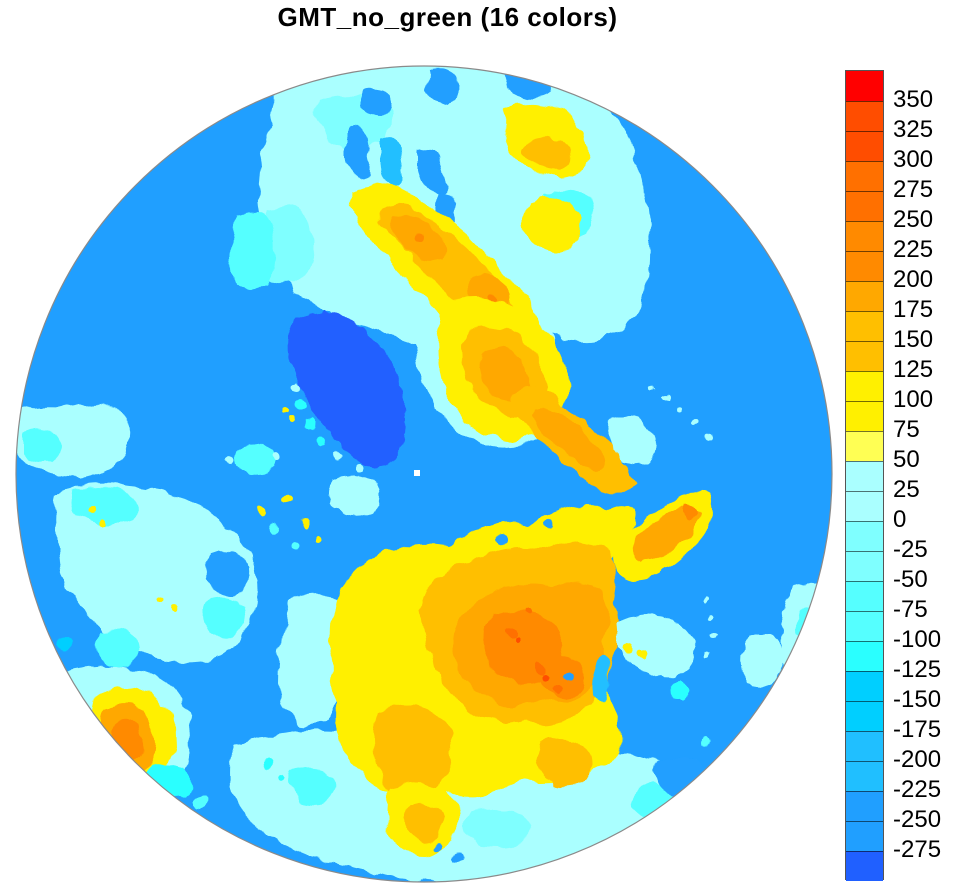  I want to click on mountain-chain, so click(569, 439).